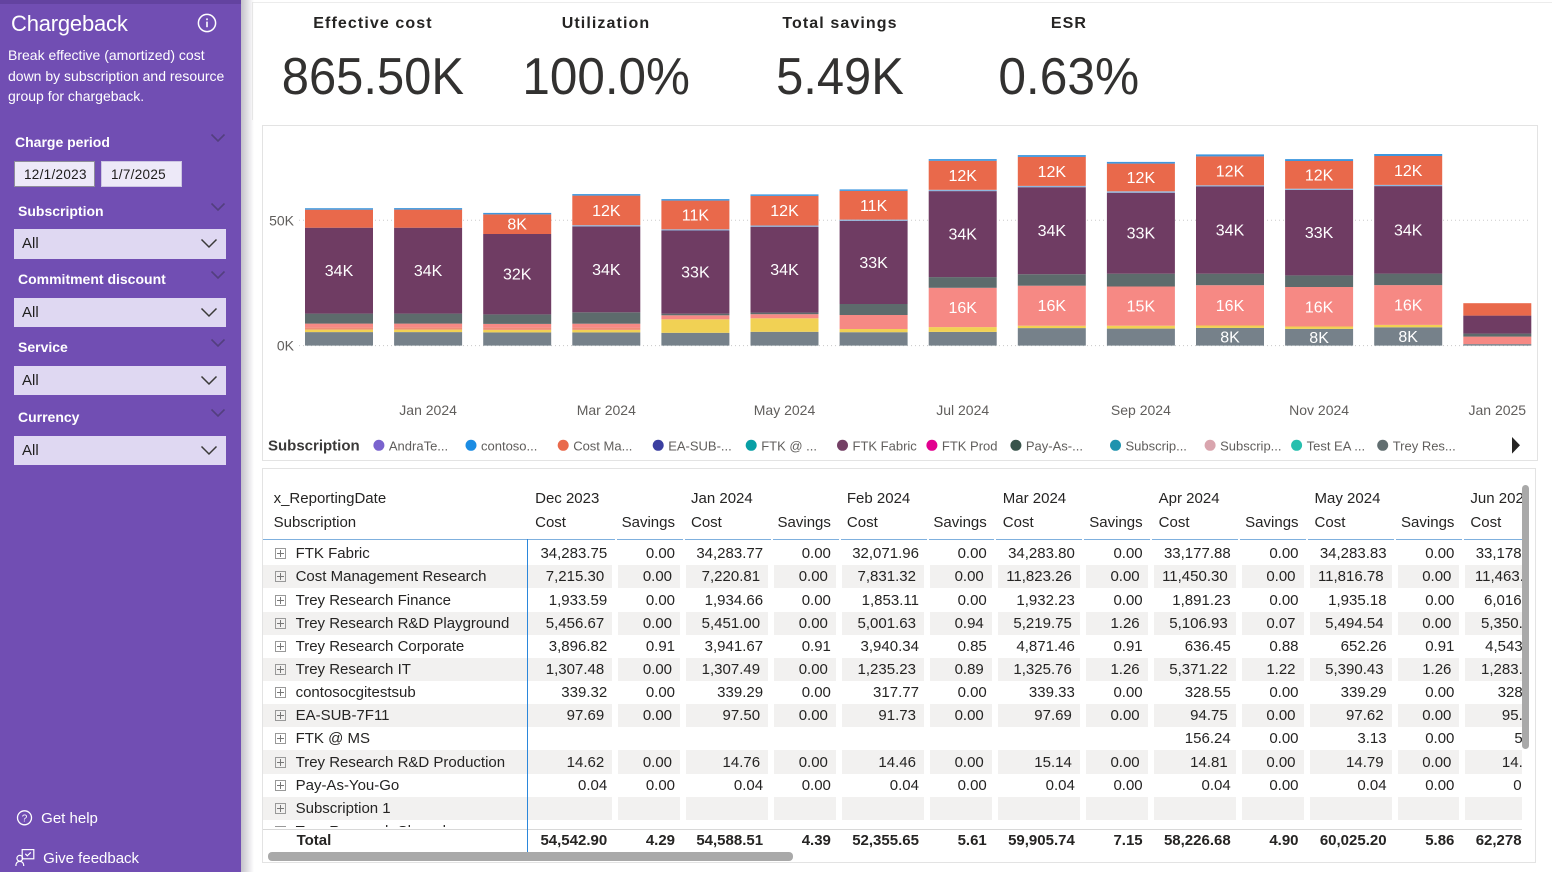  Describe the element at coordinates (1141, 410) in the screenshot. I see `svg-text: Sep 2024` at that location.